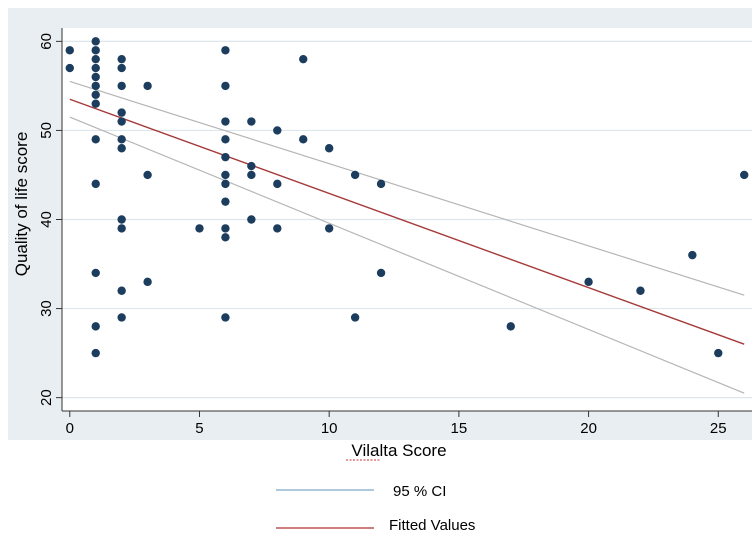 Image resolution: width=752 pixels, height=533 pixels. What do you see at coordinates (432, 525) in the screenshot?
I see `legend-fitted-label: Fitted Values` at bounding box center [432, 525].